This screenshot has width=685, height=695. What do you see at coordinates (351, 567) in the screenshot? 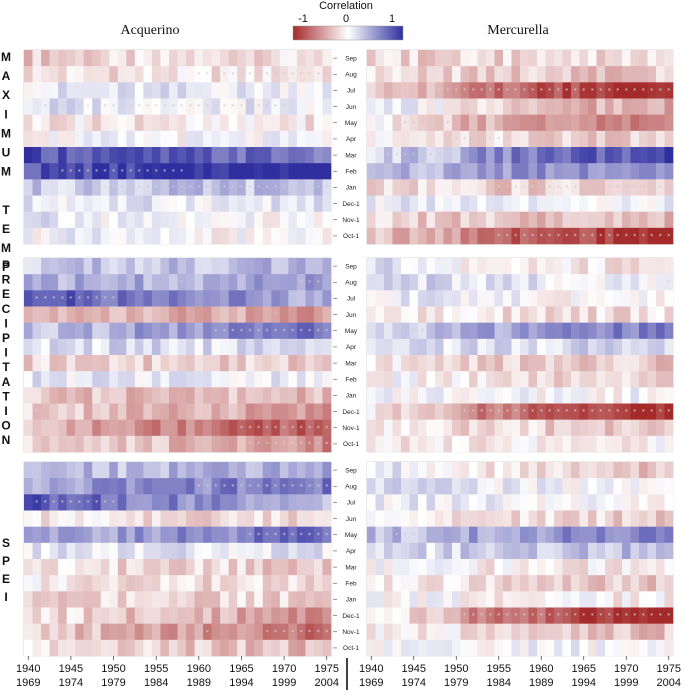
I see `month-label: Mar` at bounding box center [351, 567].